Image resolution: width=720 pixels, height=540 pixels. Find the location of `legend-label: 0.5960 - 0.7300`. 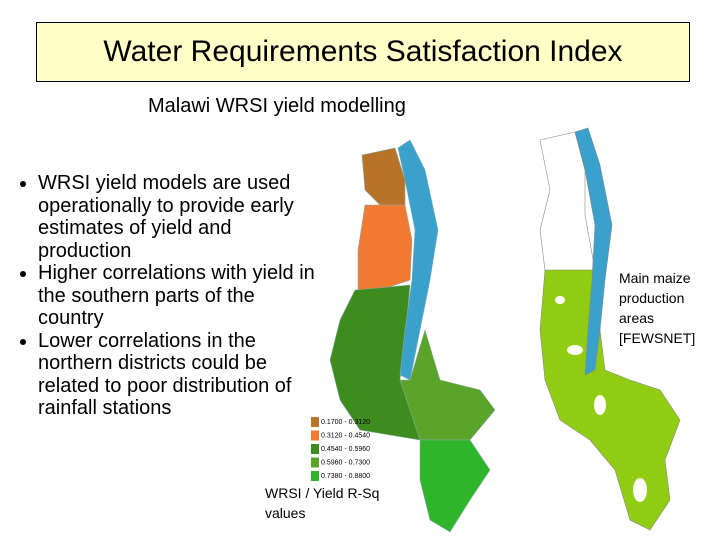

legend-label: 0.5960 - 0.7300 is located at coordinates (345, 462).